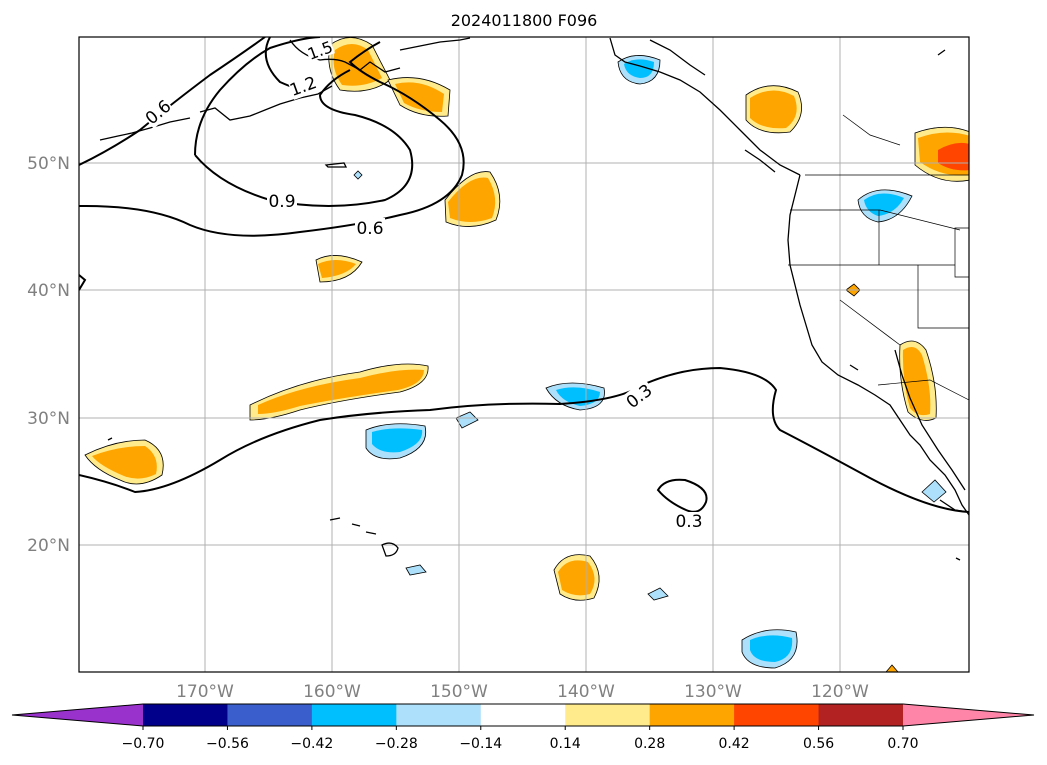  I want to click on colorbar-tick-label: −0.14, so click(480, 744).